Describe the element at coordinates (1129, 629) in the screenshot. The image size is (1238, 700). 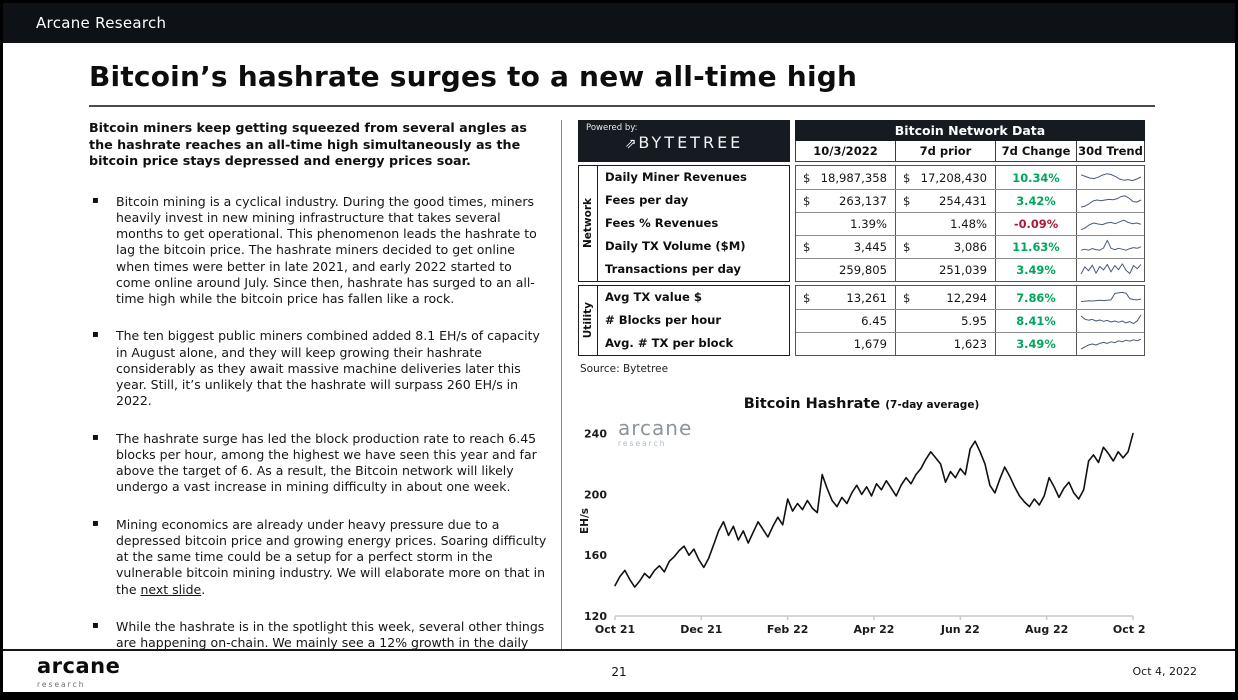
I see `svg-text: Oct 22` at that location.